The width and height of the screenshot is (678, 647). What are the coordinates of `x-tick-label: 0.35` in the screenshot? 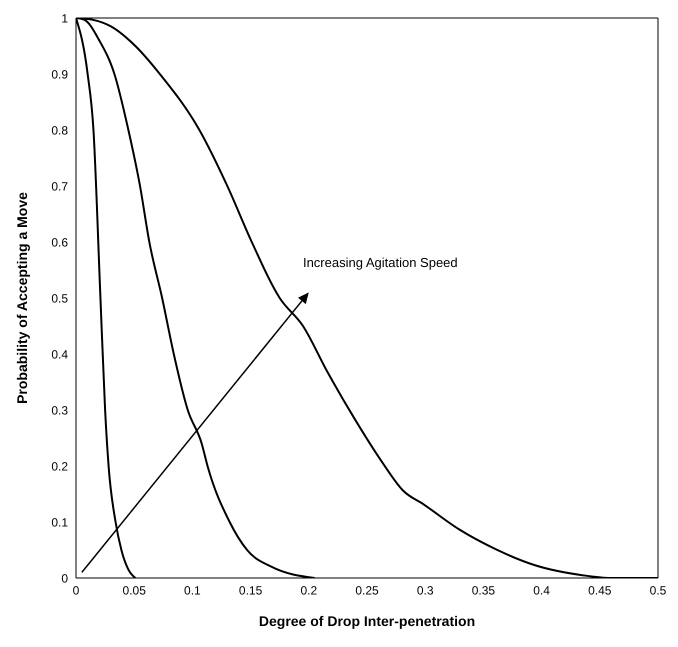 It's located at (484, 591).